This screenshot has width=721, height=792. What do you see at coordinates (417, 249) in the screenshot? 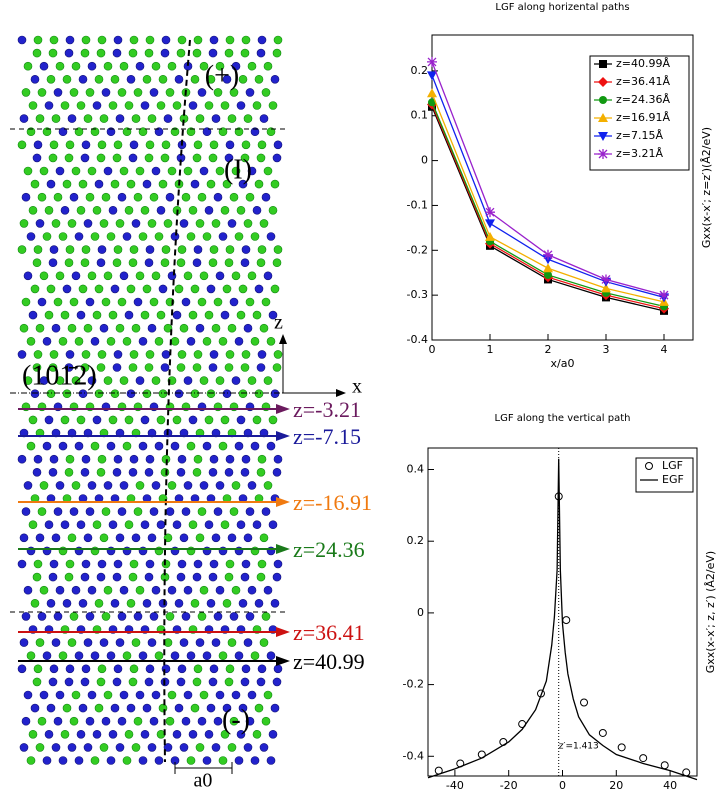
I see `y-tick-label: -0.2` at bounding box center [417, 249].